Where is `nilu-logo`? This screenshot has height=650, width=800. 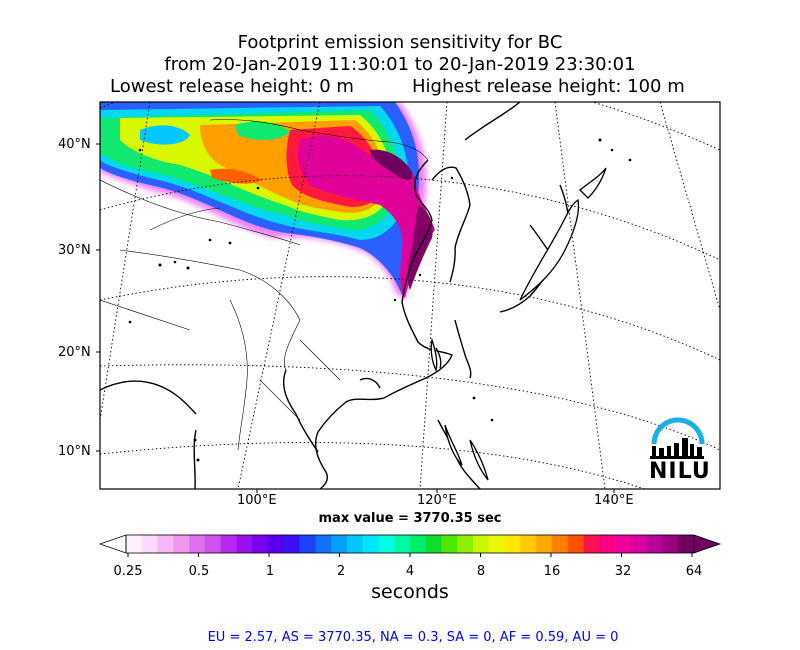 nilu-logo is located at coordinates (677, 438).